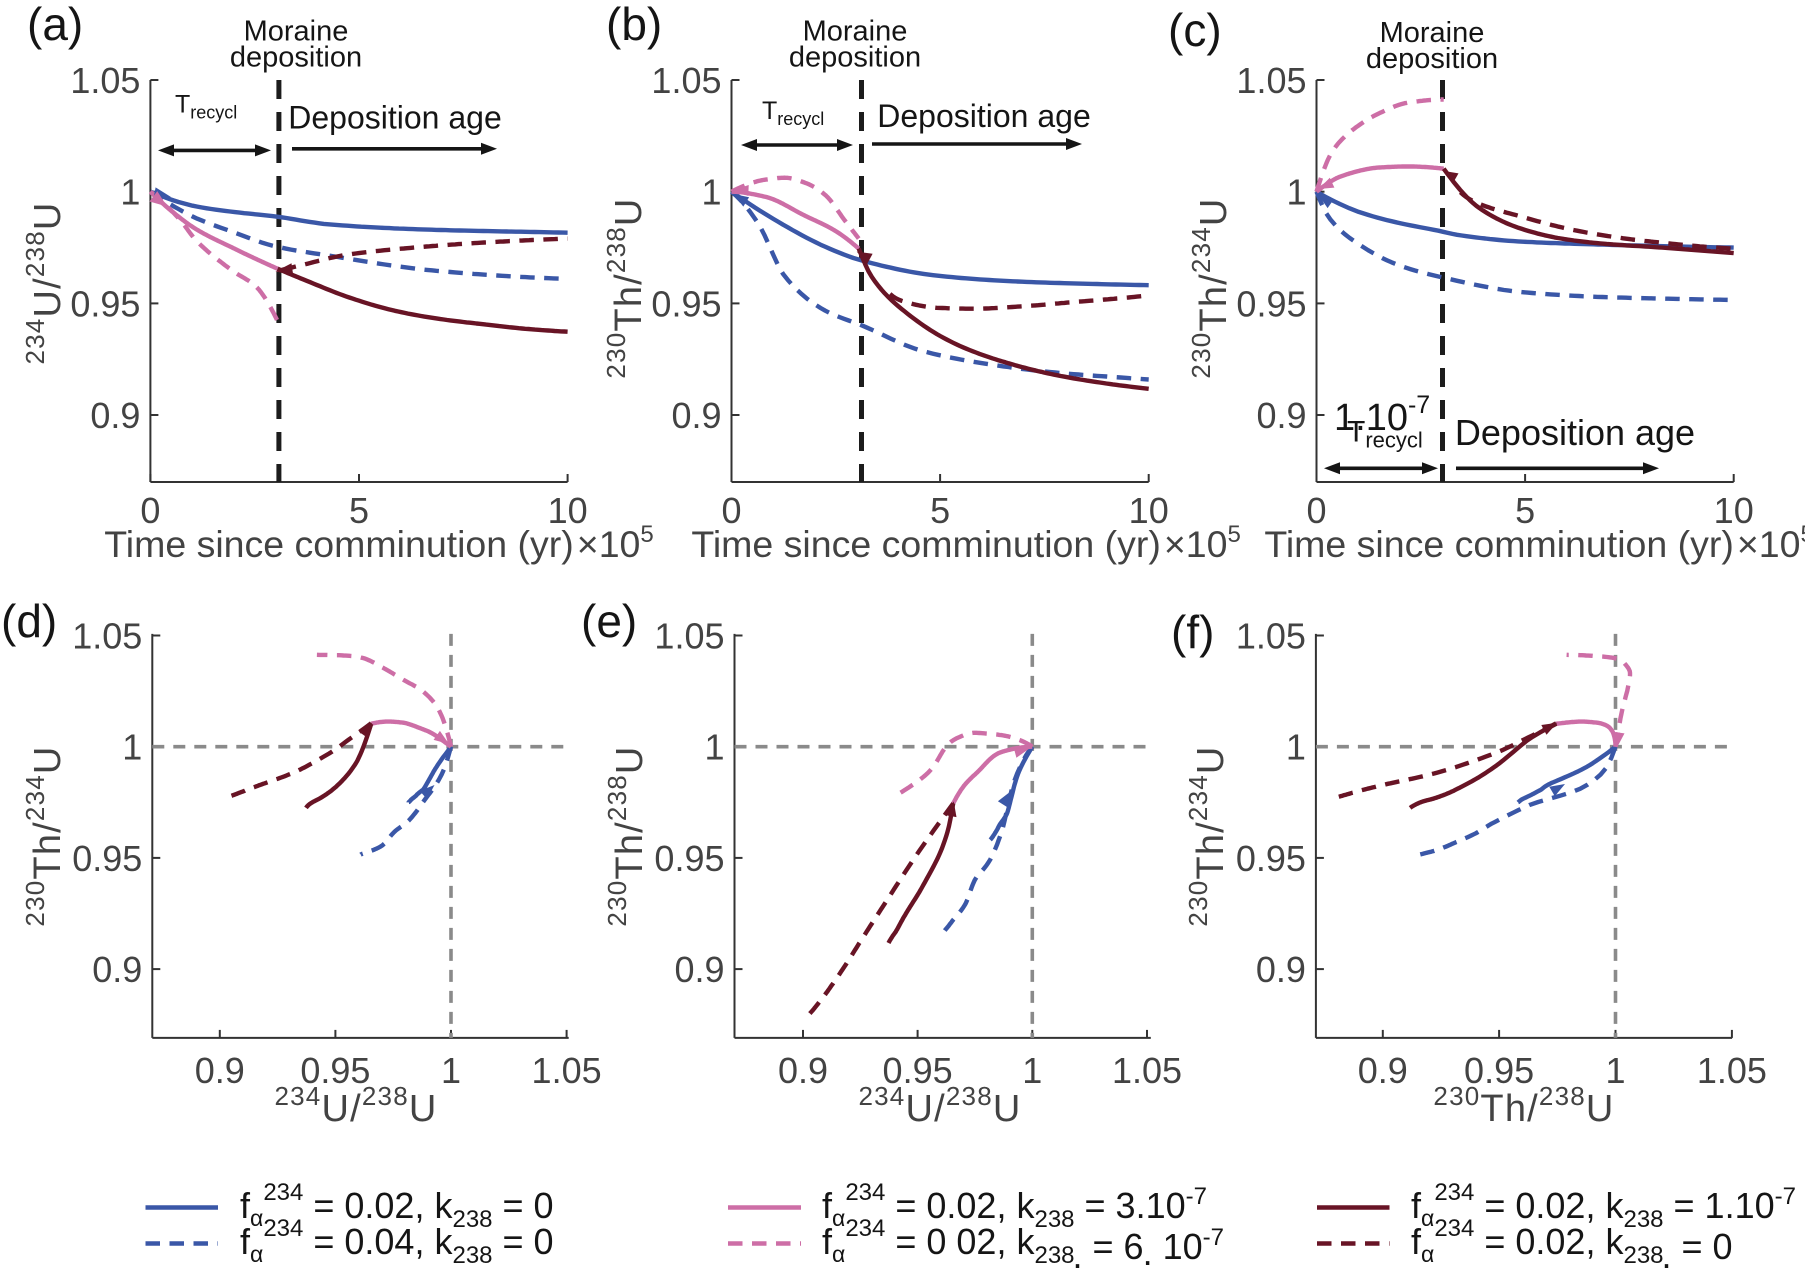 This screenshot has height=1278, width=1805. Describe the element at coordinates (609, 621) in the screenshot. I see `svg-text: (e)` at that location.